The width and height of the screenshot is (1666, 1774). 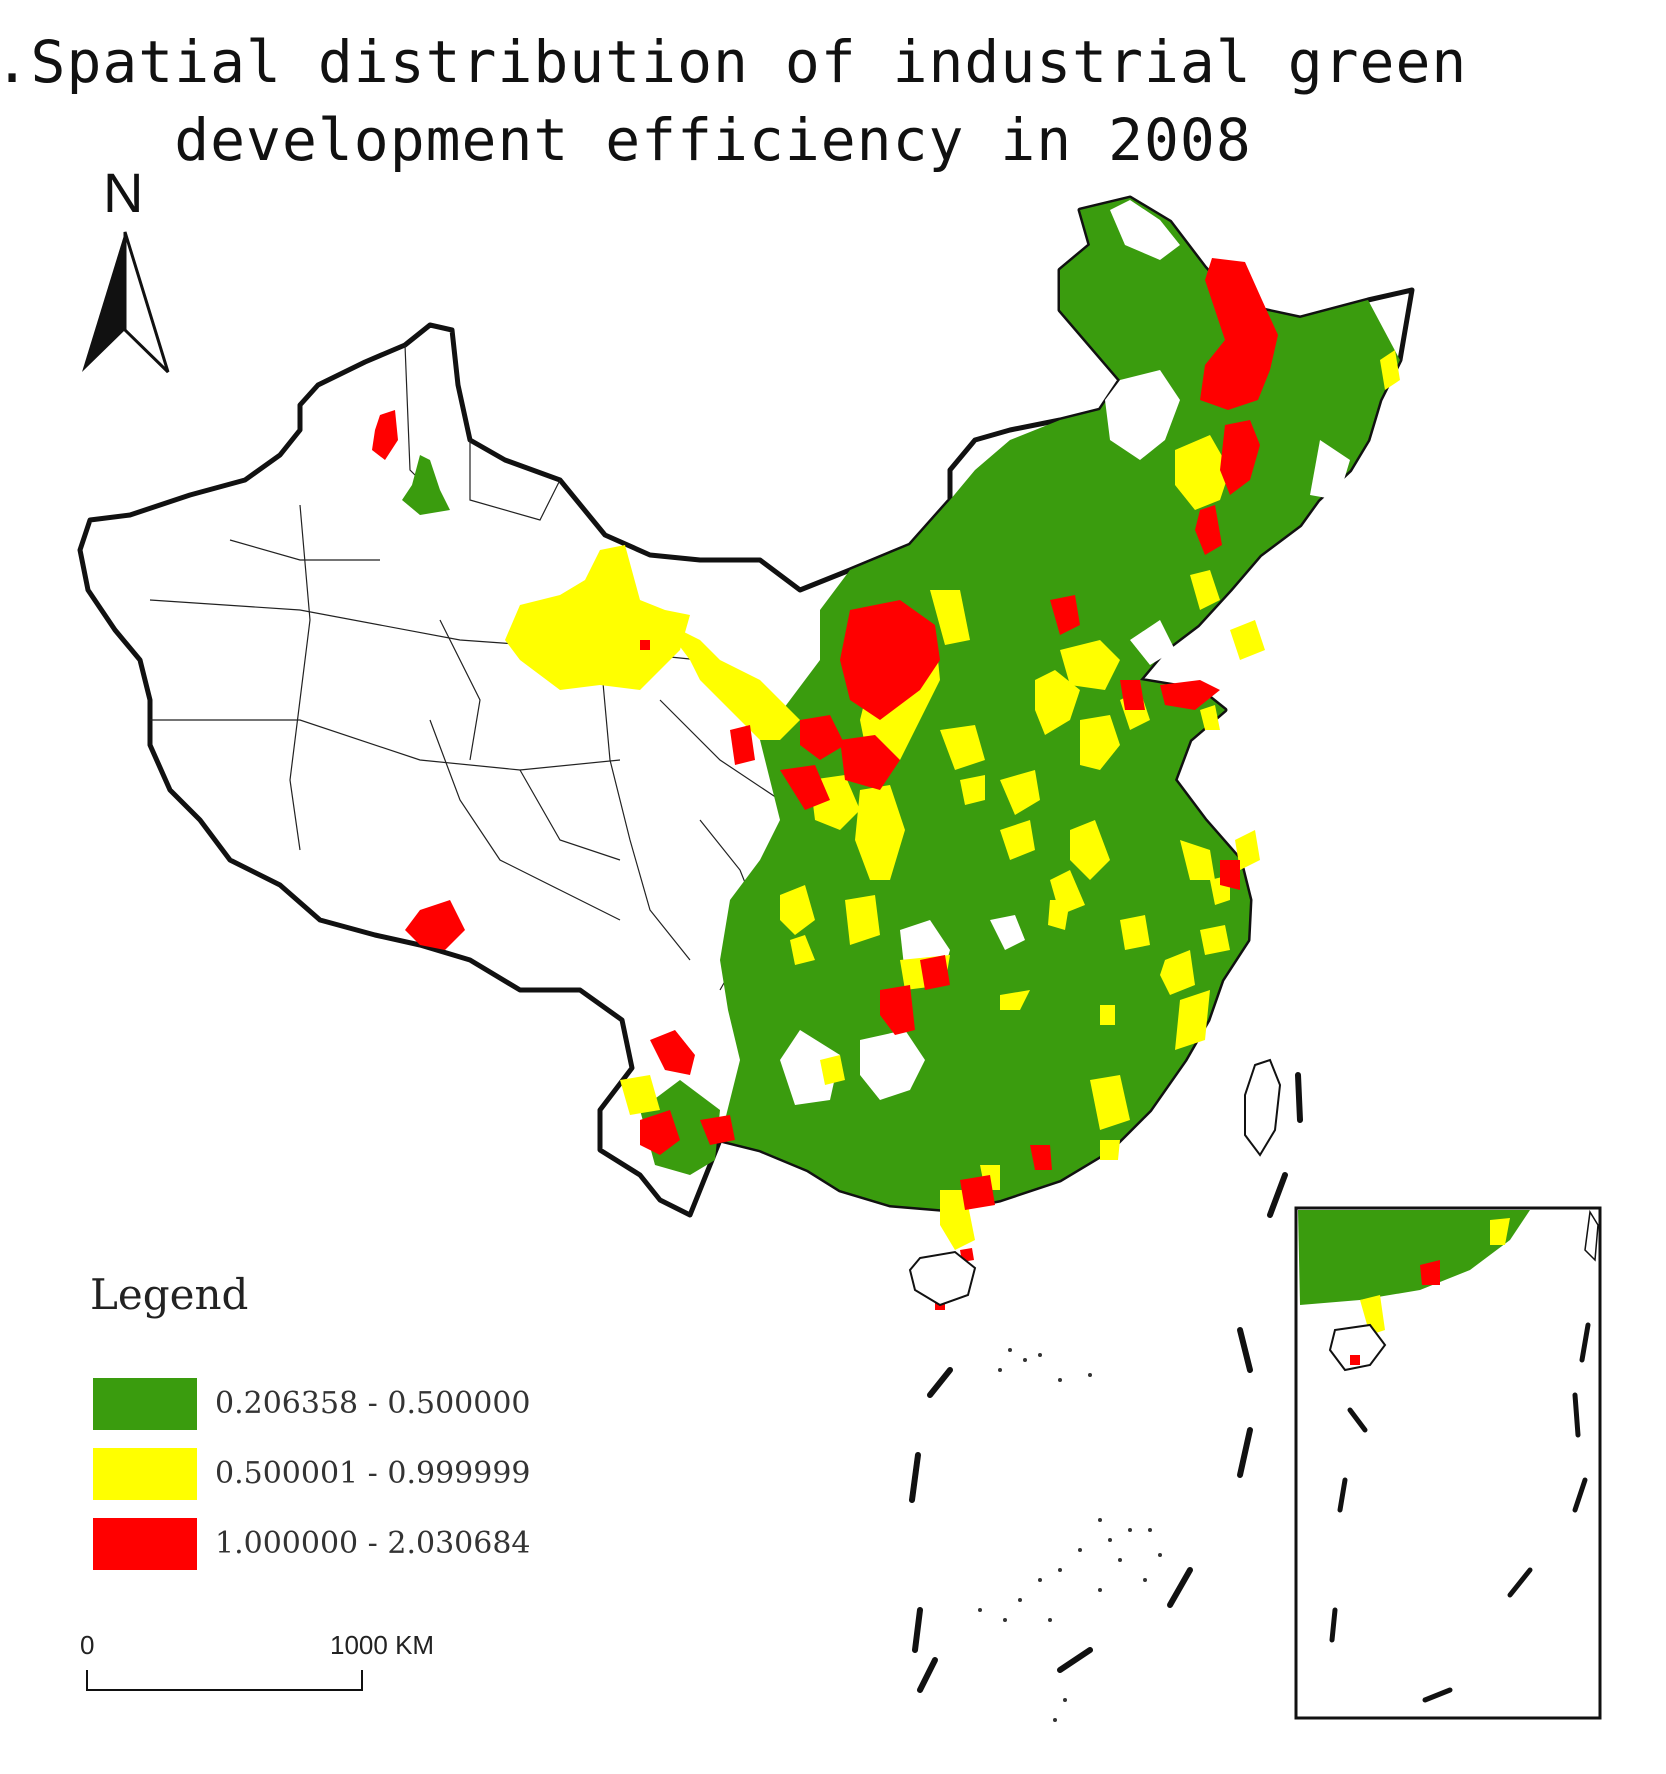 I want to click on scale-start-label: 0, so click(x=87, y=1645).